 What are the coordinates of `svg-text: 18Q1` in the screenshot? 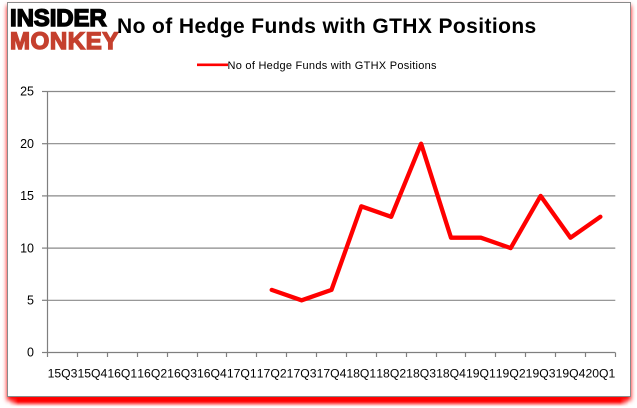 It's located at (361, 374).